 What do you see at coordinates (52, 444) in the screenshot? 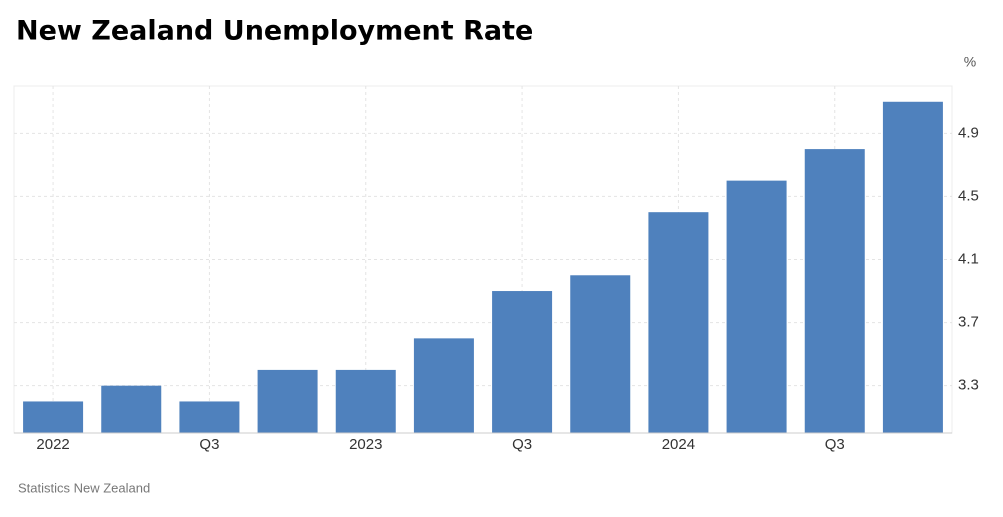
I see `x-tick-label: 2022` at bounding box center [52, 444].